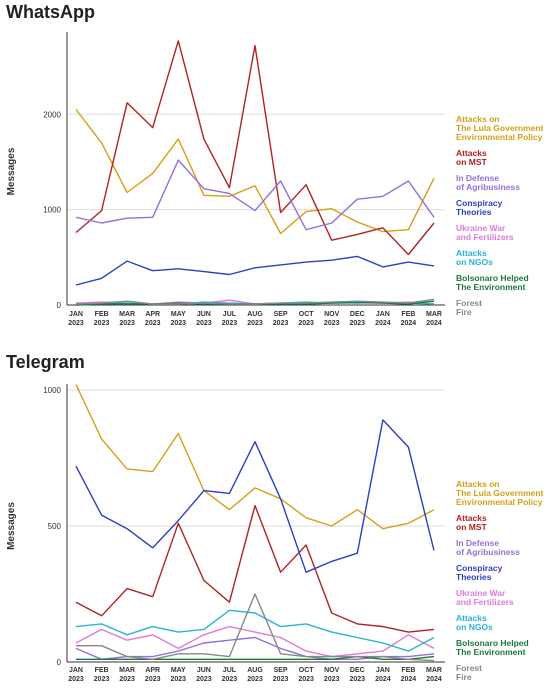 The image size is (550, 689). Describe the element at coordinates (52, 114) in the screenshot. I see `y-tick-label: 2000` at that location.